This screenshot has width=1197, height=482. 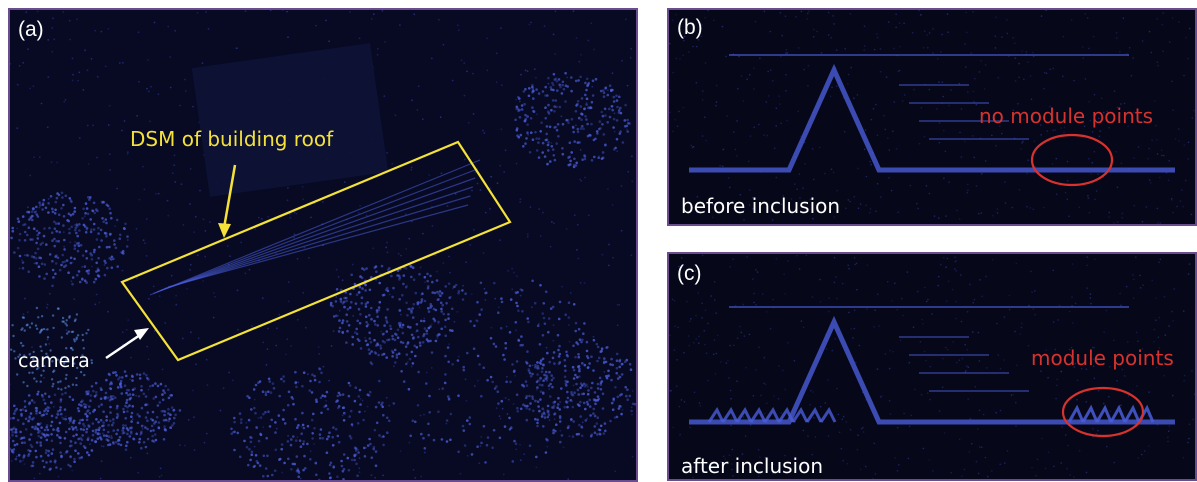 What do you see at coordinates (229, 196) in the screenshot?
I see `roof-arrow` at bounding box center [229, 196].